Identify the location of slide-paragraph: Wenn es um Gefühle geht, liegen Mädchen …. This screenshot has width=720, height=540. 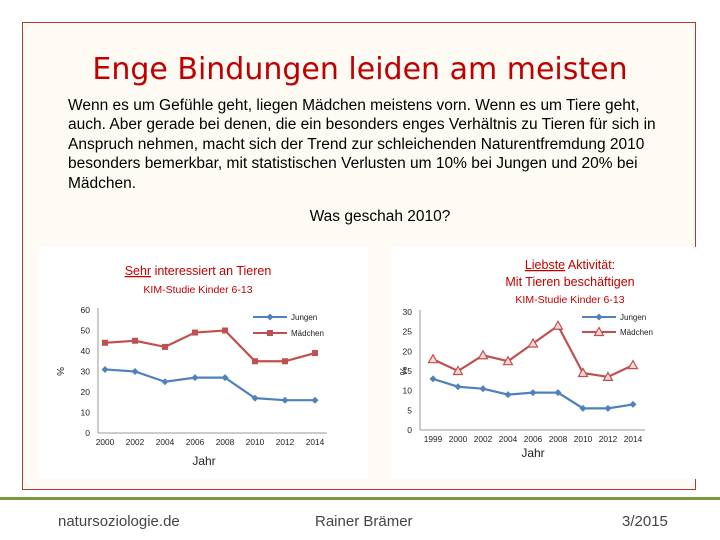
(362, 144).